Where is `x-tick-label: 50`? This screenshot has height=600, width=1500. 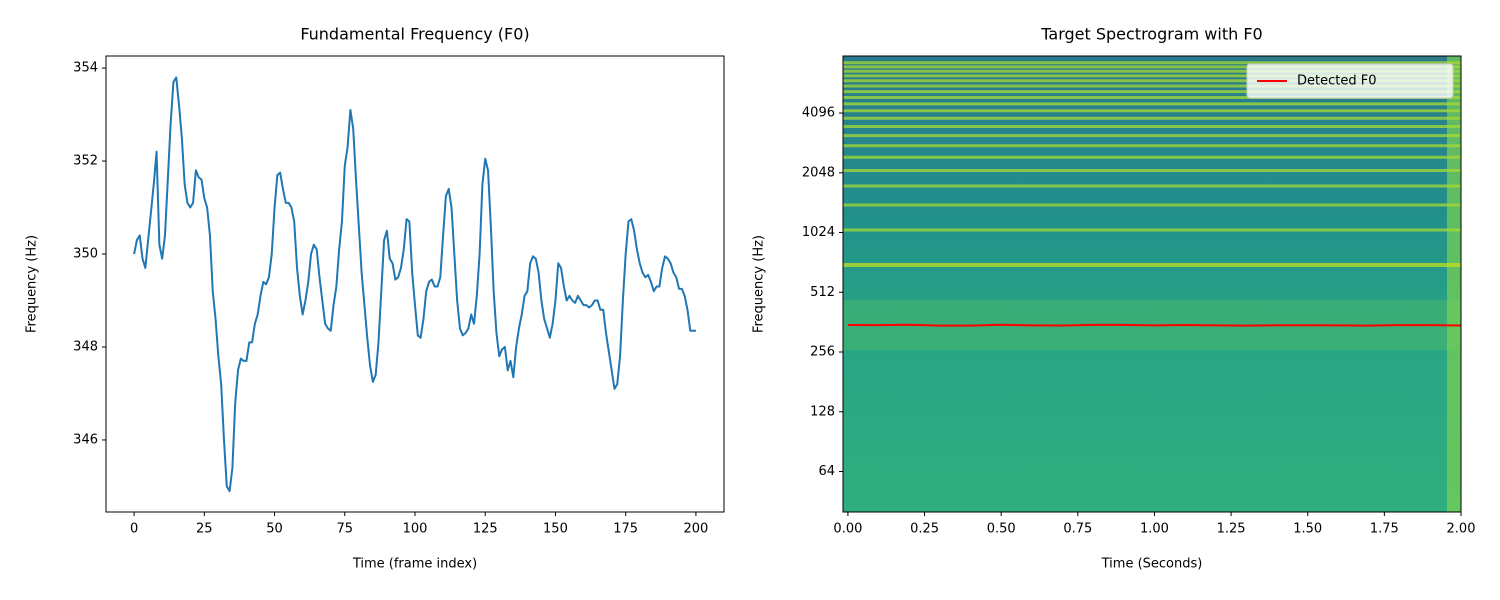 x-tick-label: 50 is located at coordinates (274, 529).